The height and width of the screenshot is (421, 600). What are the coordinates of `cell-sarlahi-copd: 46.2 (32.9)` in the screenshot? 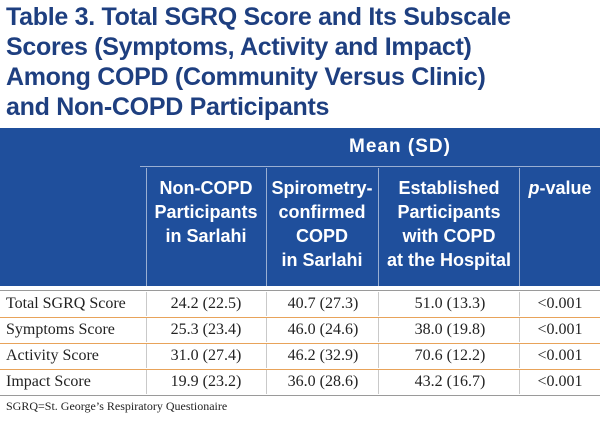 It's located at (323, 355).